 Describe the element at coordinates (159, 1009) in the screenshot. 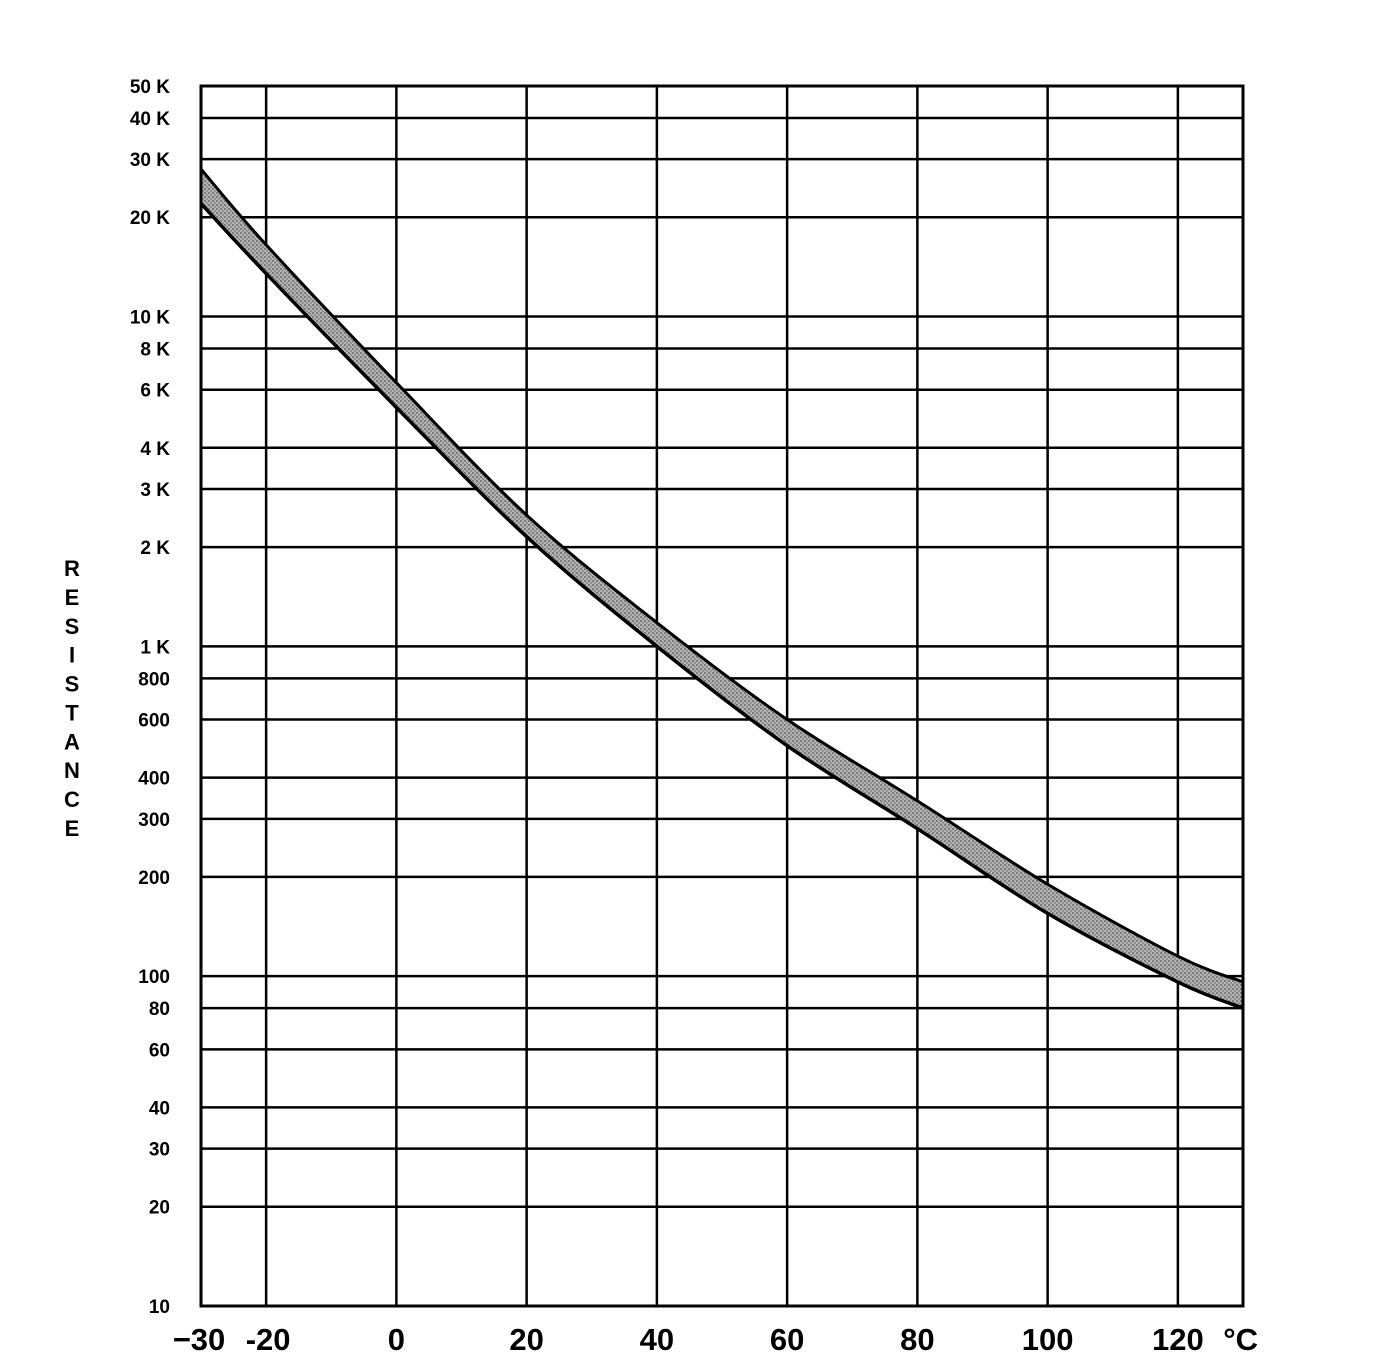

I see `y-tick-label: 80` at that location.